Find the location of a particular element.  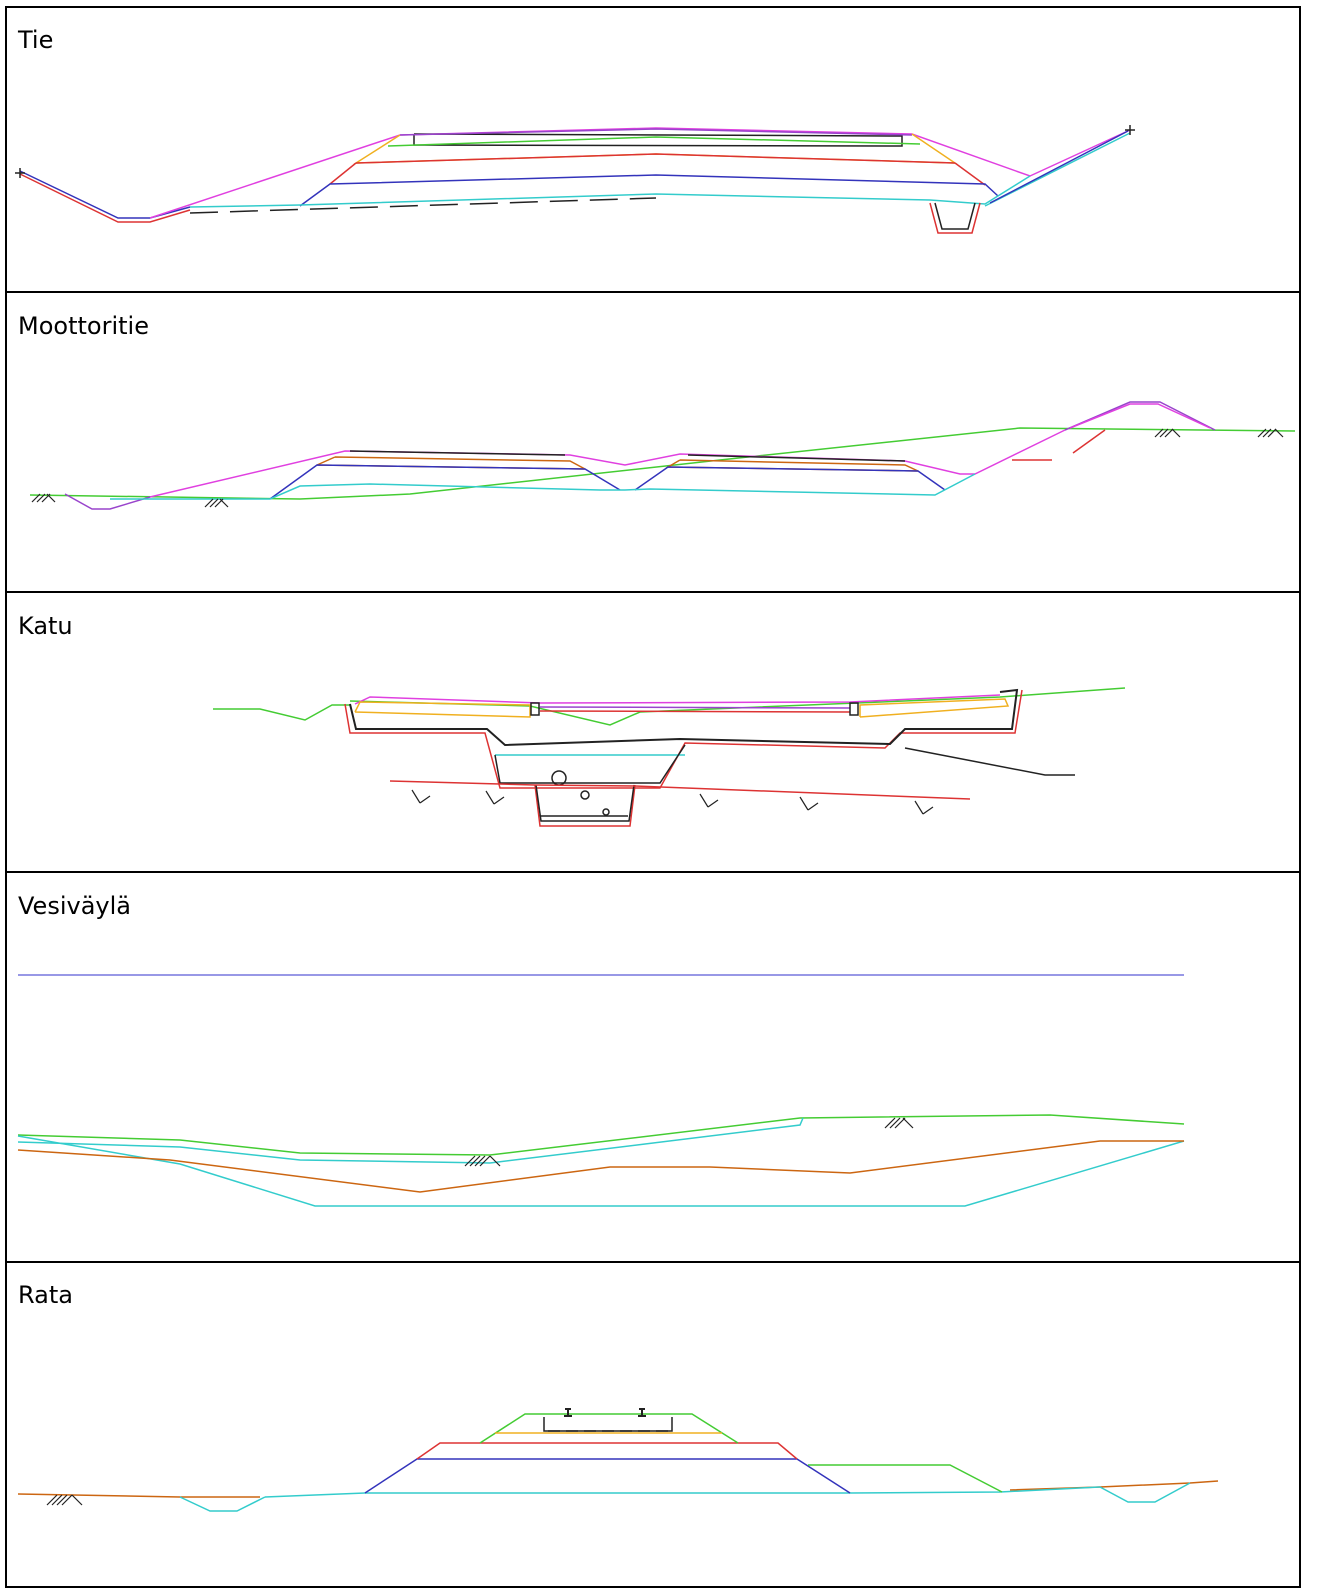

katu-orange-right is located at coordinates (934, 708).